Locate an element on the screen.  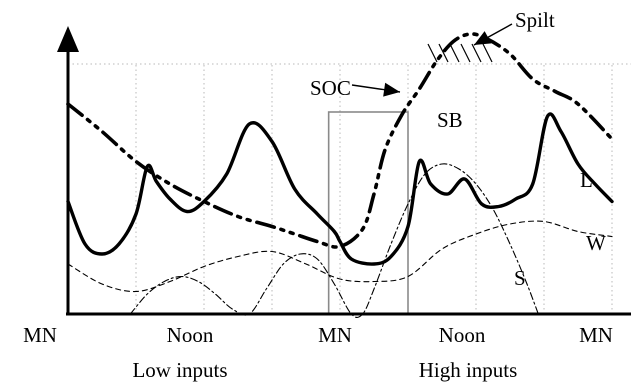
soc-arrow-icon is located at coordinates (376, 89).